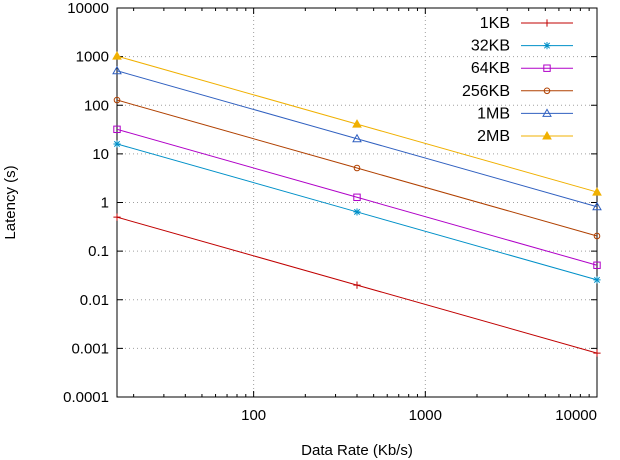  I want to click on y-tick-label: 10000, so click(88, 8).